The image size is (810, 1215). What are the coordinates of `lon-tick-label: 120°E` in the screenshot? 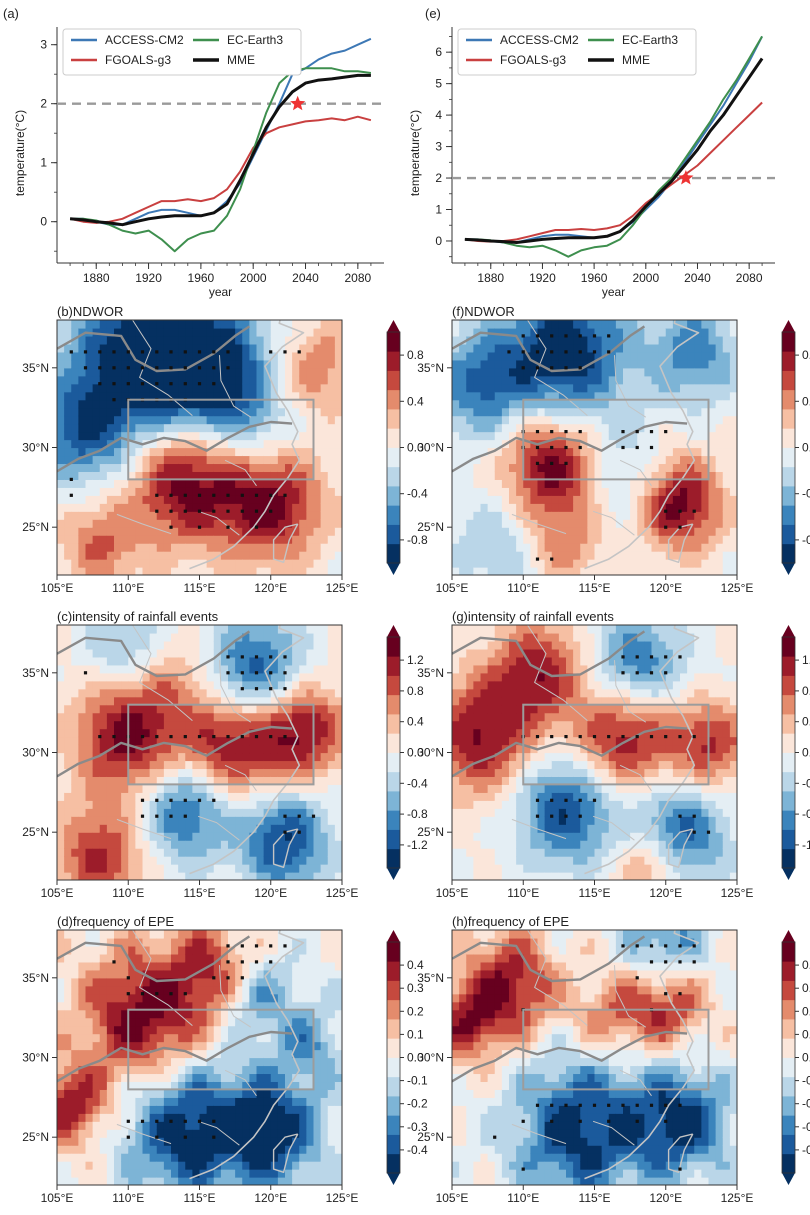 It's located at (270, 893).